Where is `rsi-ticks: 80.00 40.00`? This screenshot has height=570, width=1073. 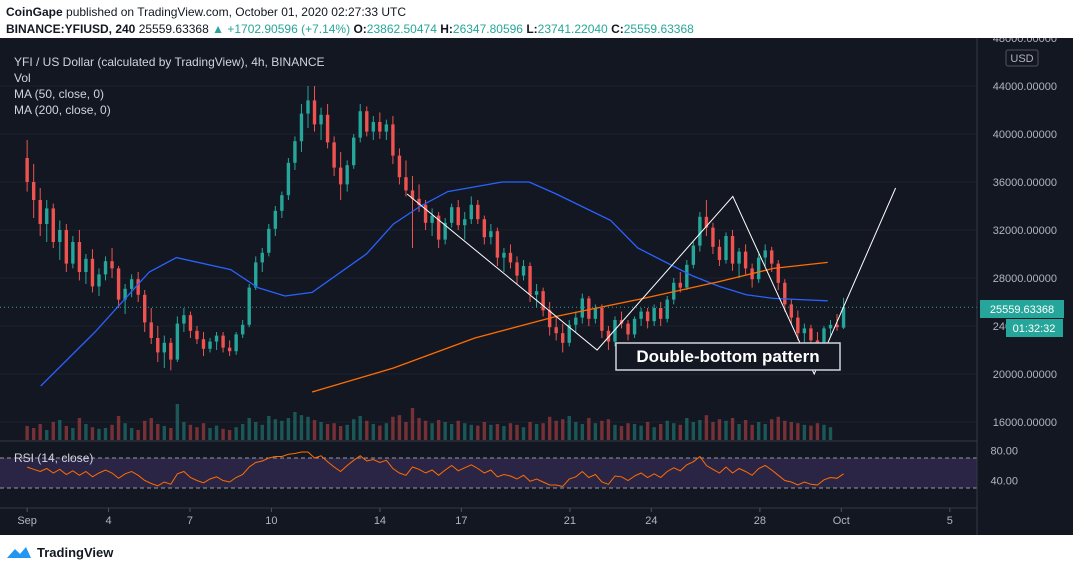 rsi-ticks: 80.00 40.00 is located at coordinates (1004, 467).